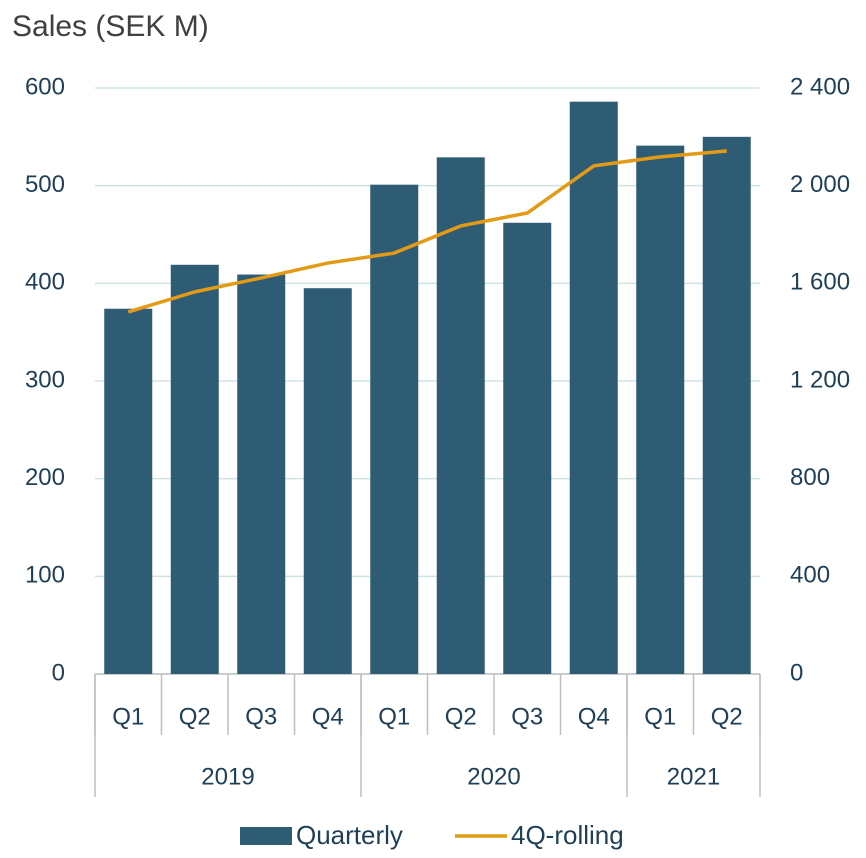  What do you see at coordinates (45, 184) in the screenshot?
I see `y-tick-label: 500` at bounding box center [45, 184].